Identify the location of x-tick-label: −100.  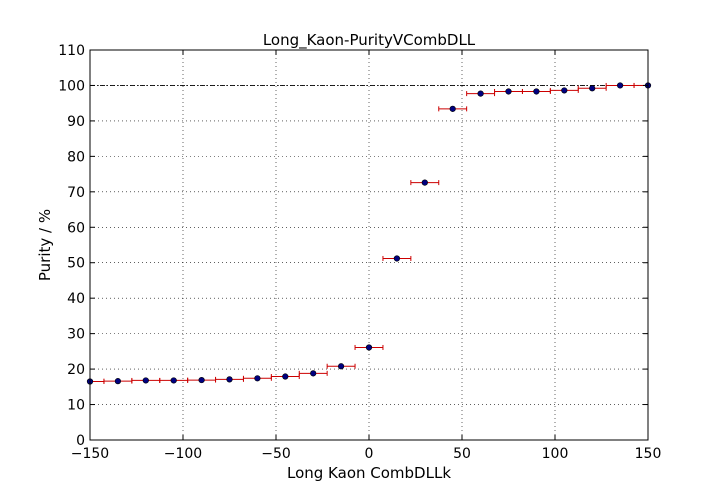
(183, 454).